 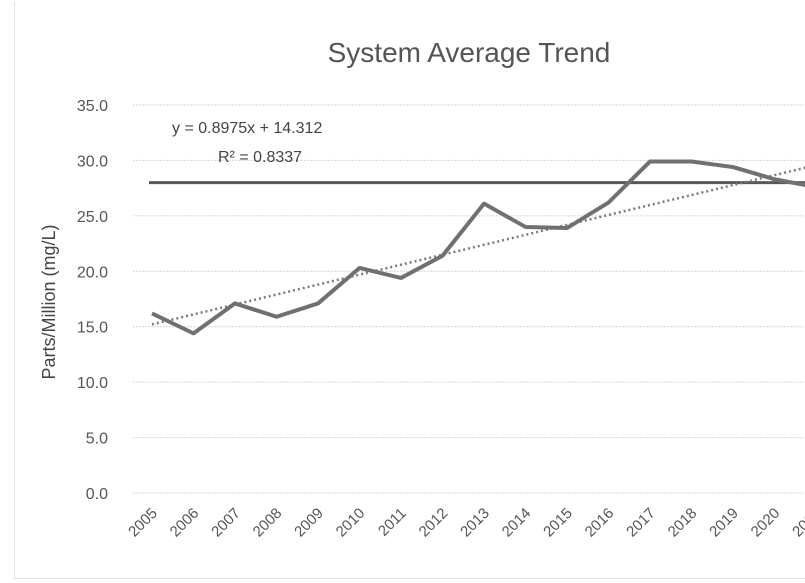 What do you see at coordinates (268, 523) in the screenshot?
I see `x-tick-label: 2008` at bounding box center [268, 523].